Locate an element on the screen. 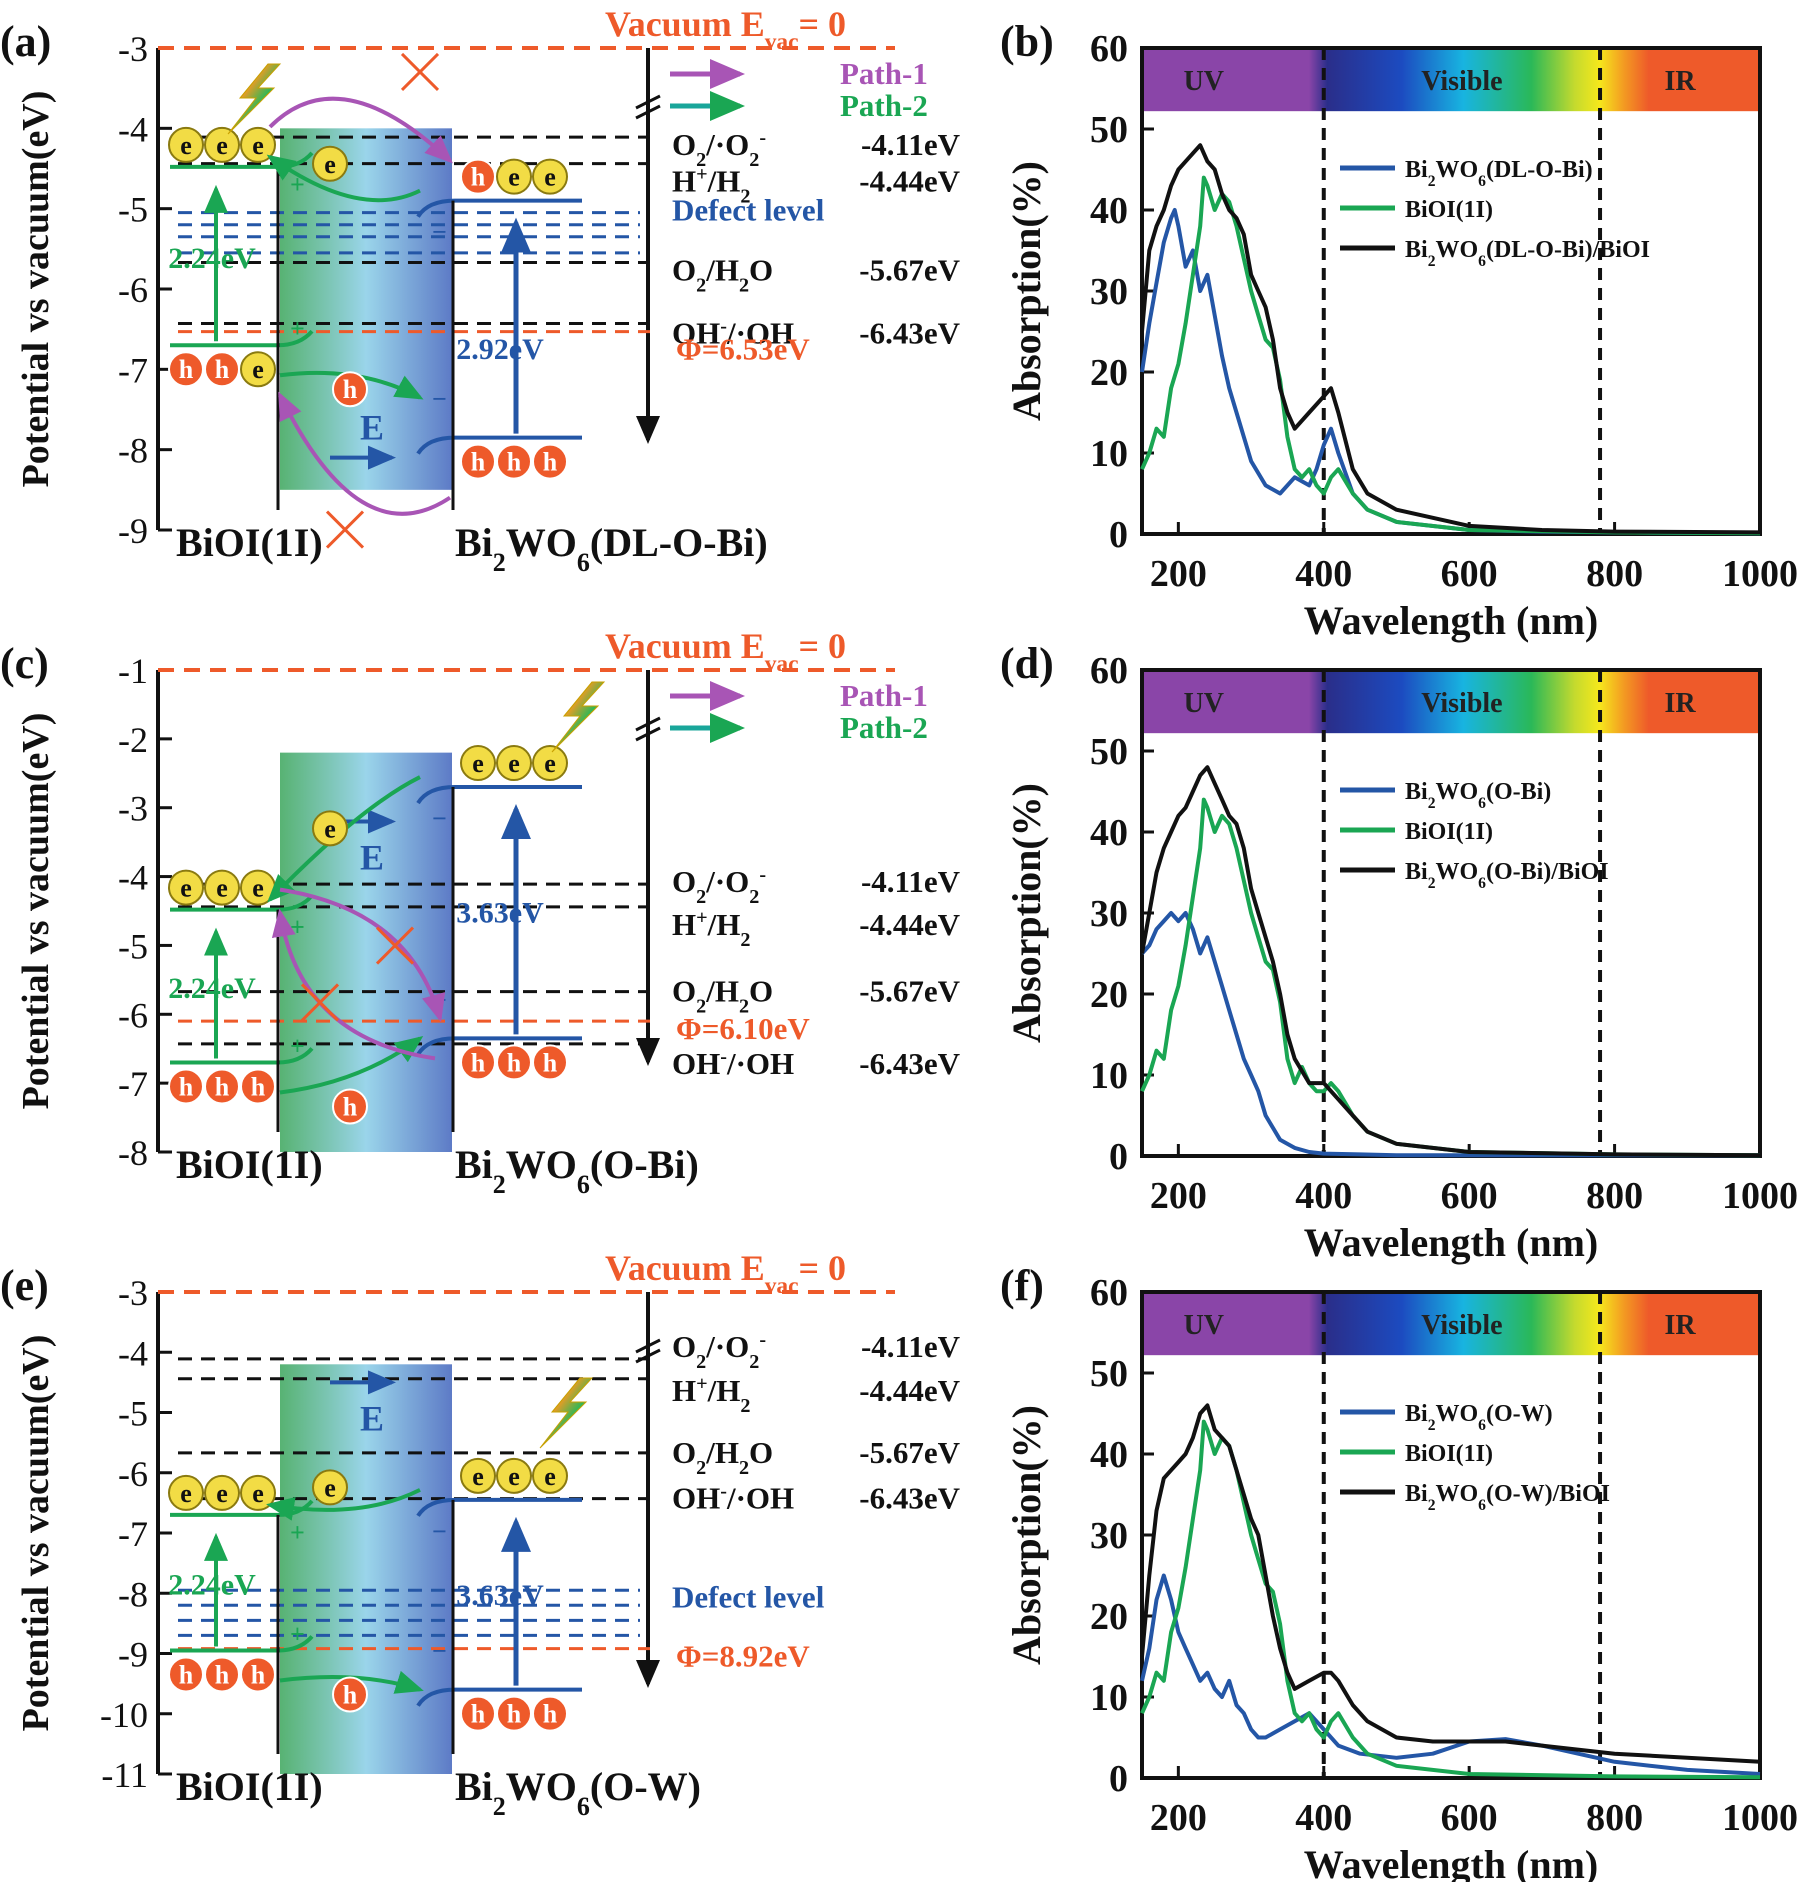 The image size is (1804, 1882). path1-label: Path-1 is located at coordinates (884, 73).